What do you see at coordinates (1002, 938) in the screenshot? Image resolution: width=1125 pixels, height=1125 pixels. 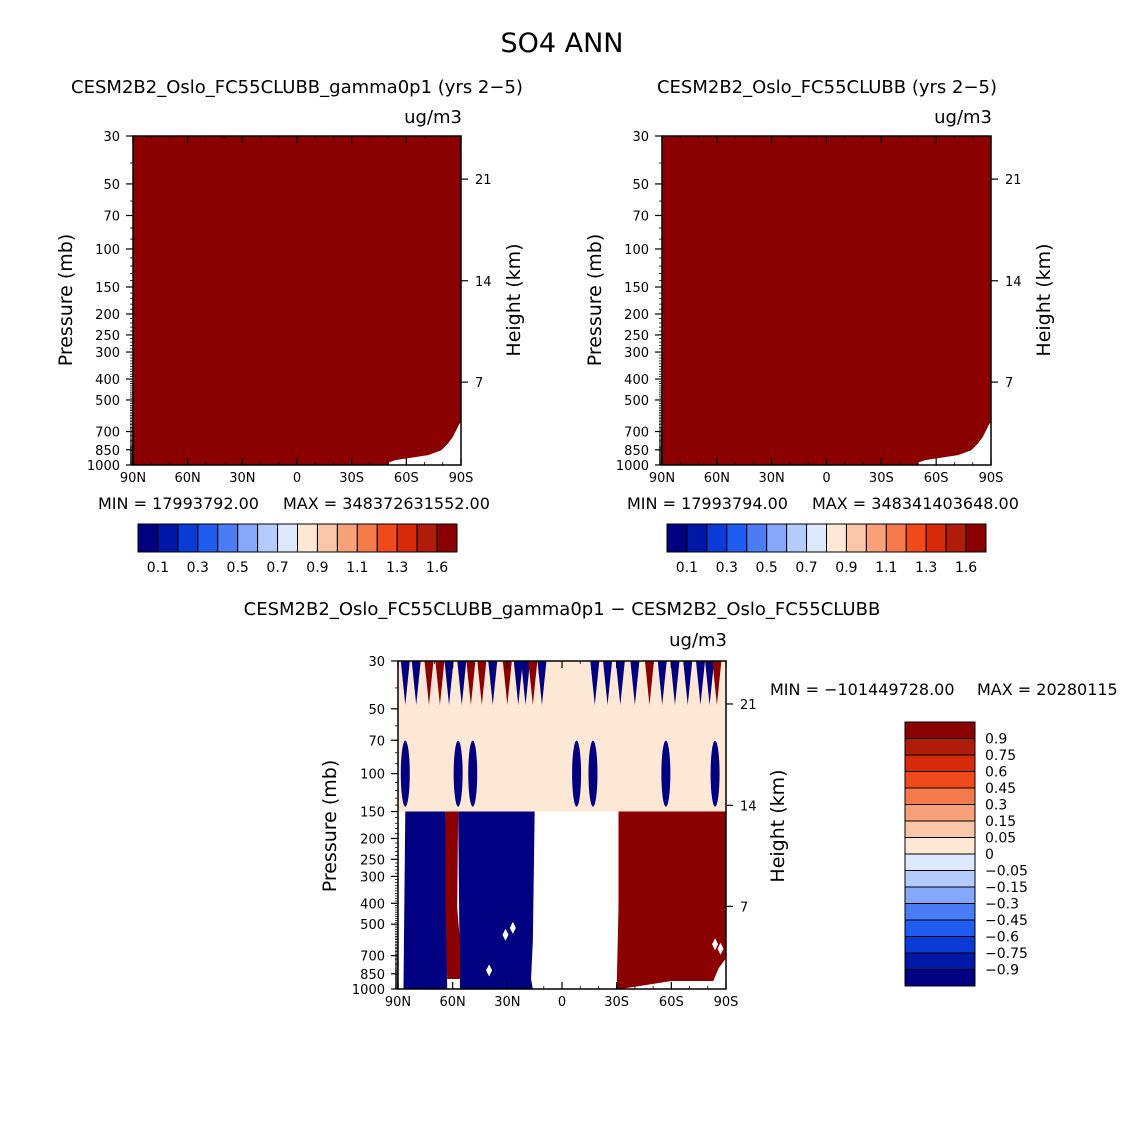 I see `colorbar-label: −0.6` at bounding box center [1002, 938].